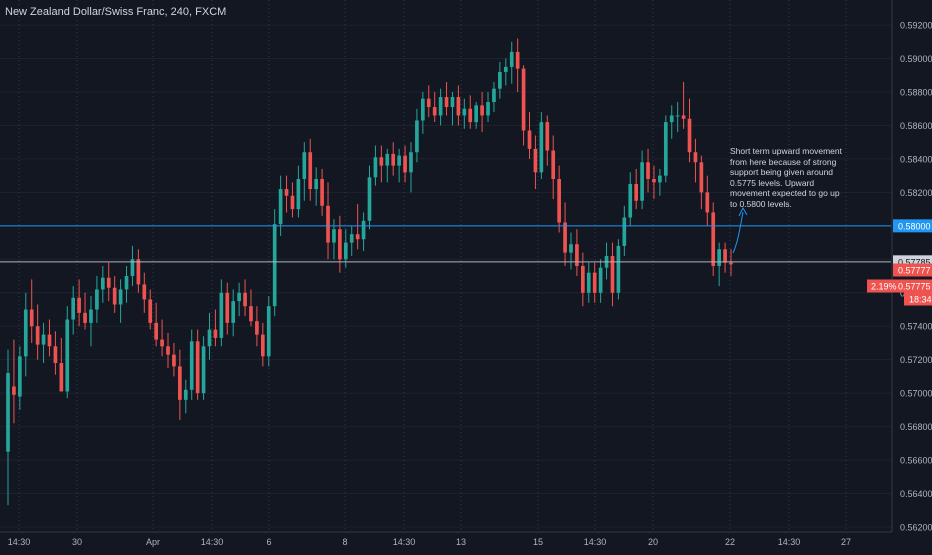 Image resolution: width=932 pixels, height=555 pixels. What do you see at coordinates (916, 59) in the screenshot?
I see `y-tick-label: 0.59000` at bounding box center [916, 59].